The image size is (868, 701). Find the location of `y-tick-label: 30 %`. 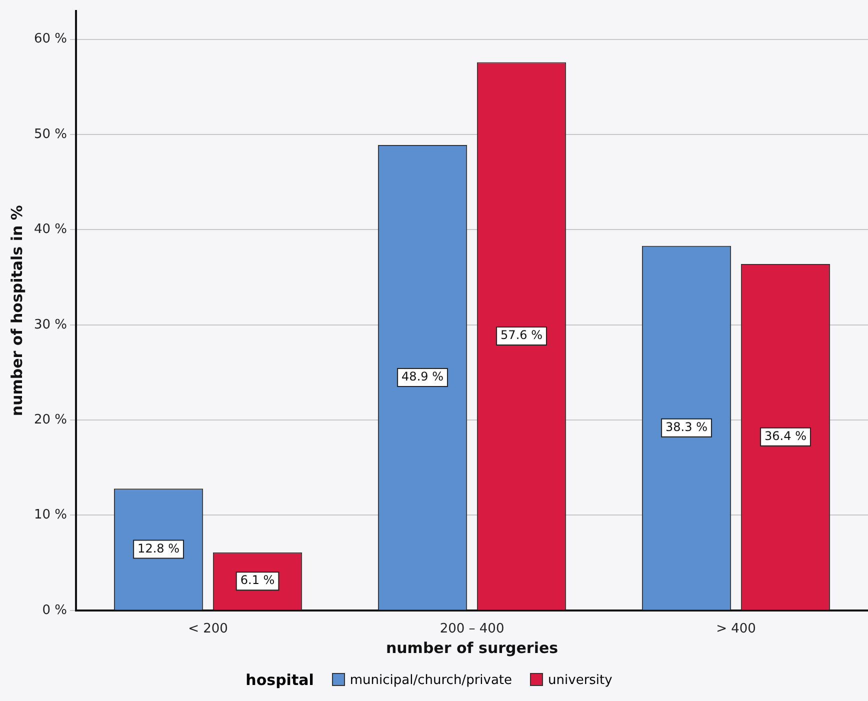

y-tick-label: 30 % is located at coordinates (51, 324).